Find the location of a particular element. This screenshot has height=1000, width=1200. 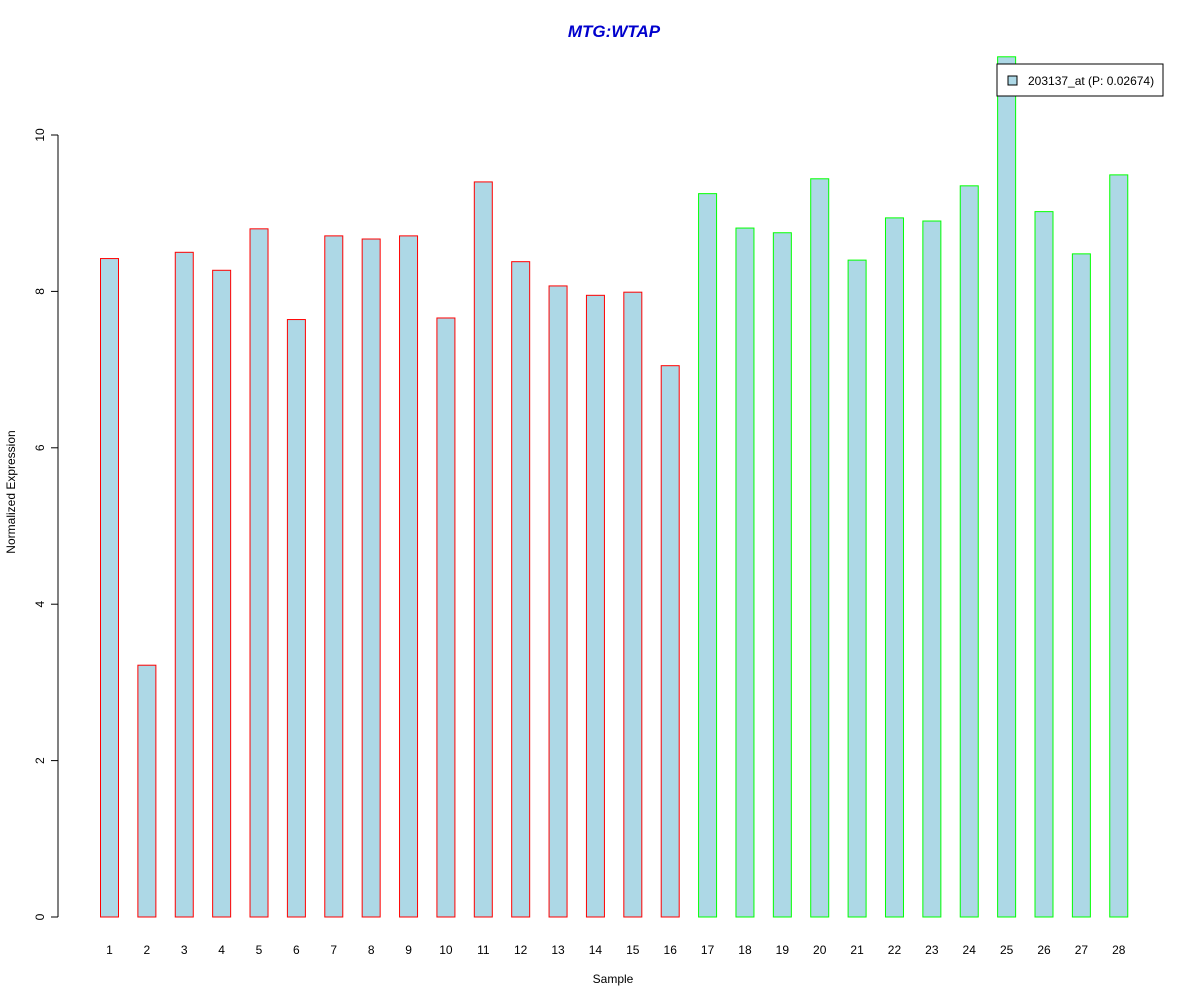

y-tick-label: 2 is located at coordinates (40, 760).